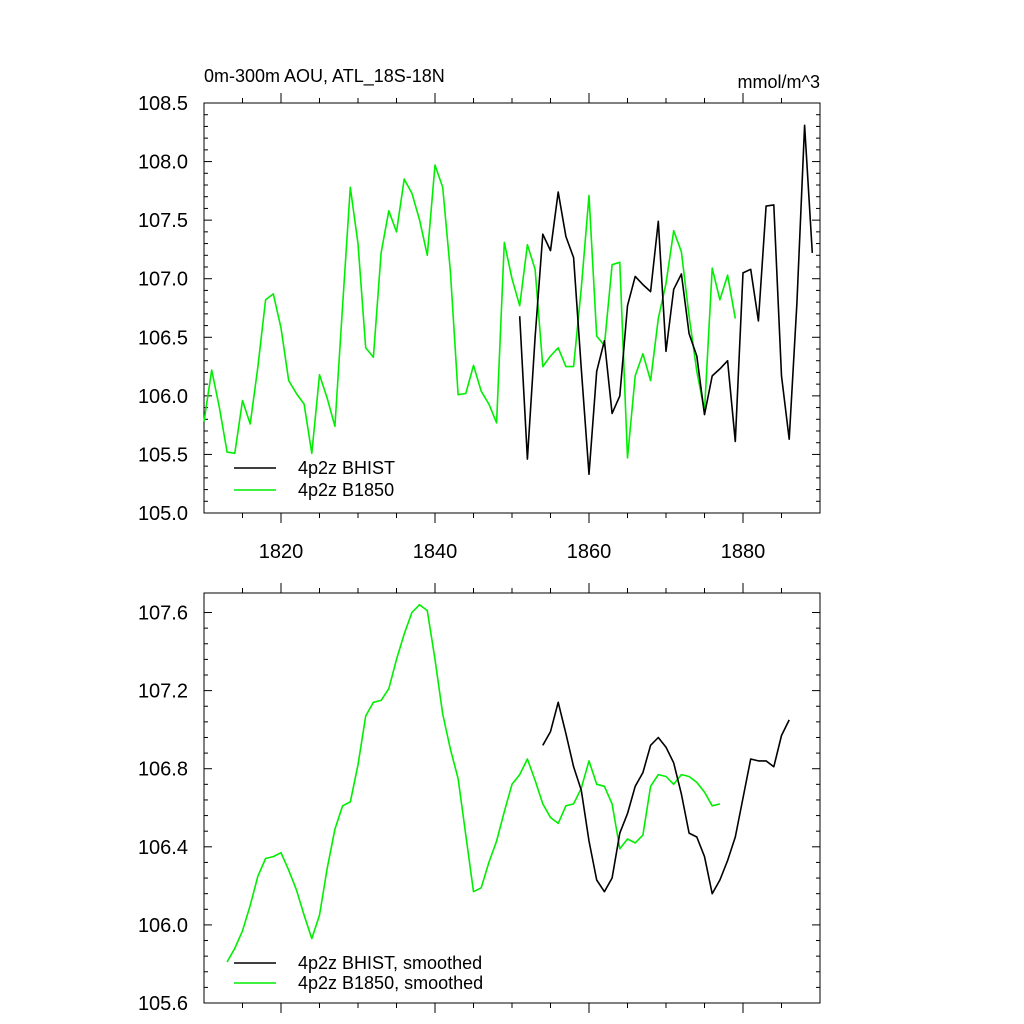 The image size is (1024, 1024). What do you see at coordinates (163, 614) in the screenshot?
I see `y-tick-label: 107.6` at bounding box center [163, 614].